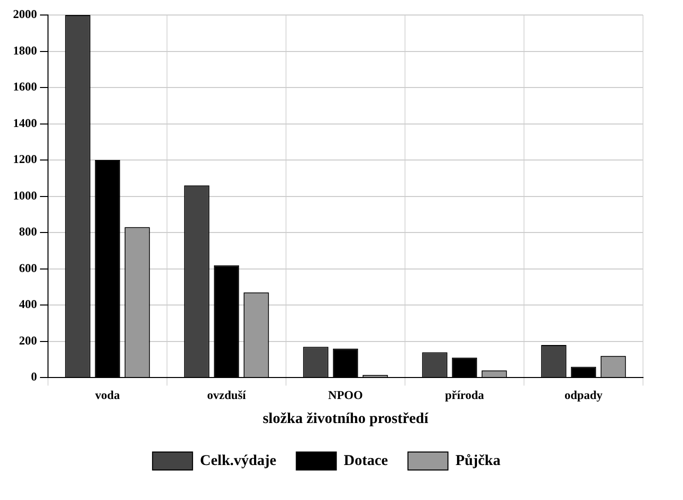 The image size is (683, 500). I want to click on x-tick-label: ovzduší, so click(226, 395).